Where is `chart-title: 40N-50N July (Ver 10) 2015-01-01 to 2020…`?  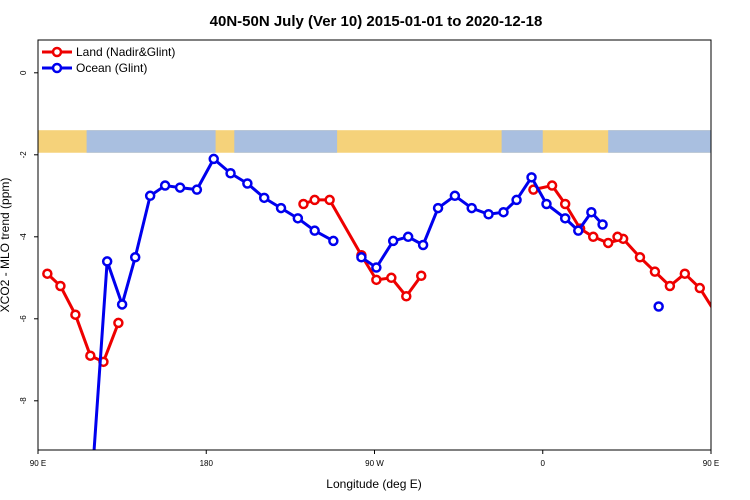
chart-title: 40N-50N July (Ver 10) 2015-01-01 to 2020… is located at coordinates (376, 21).